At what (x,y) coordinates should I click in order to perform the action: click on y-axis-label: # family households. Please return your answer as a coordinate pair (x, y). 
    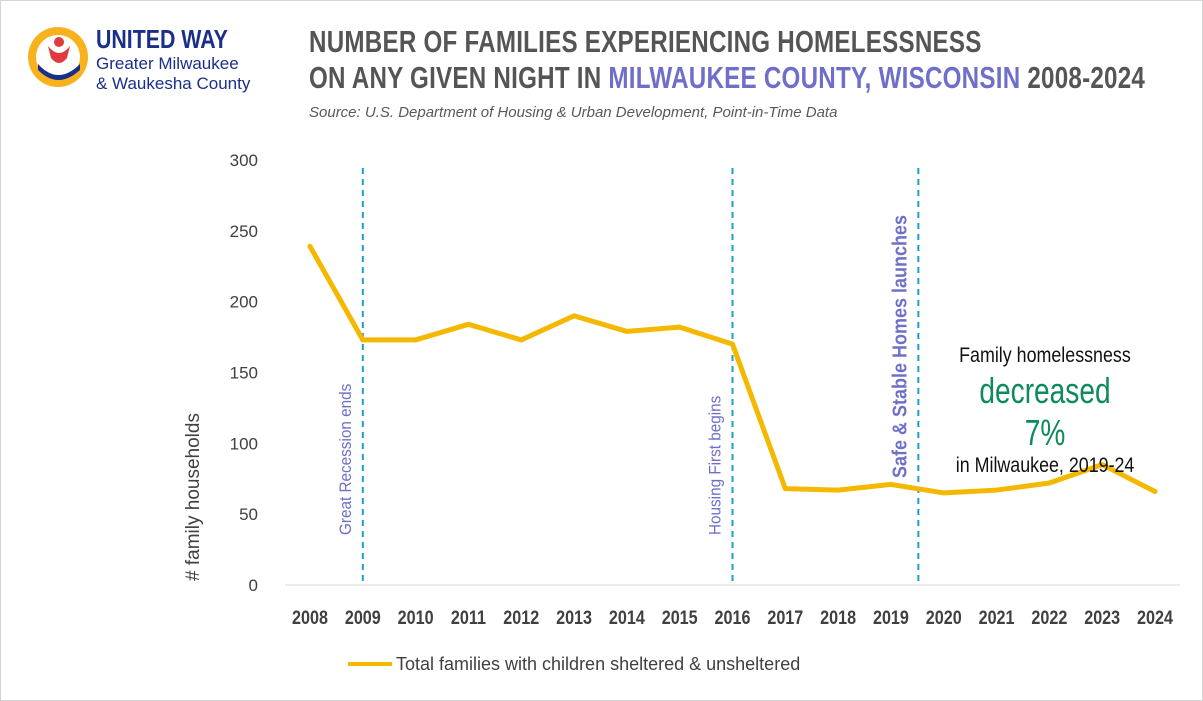
    Looking at the image, I should click on (193, 497).